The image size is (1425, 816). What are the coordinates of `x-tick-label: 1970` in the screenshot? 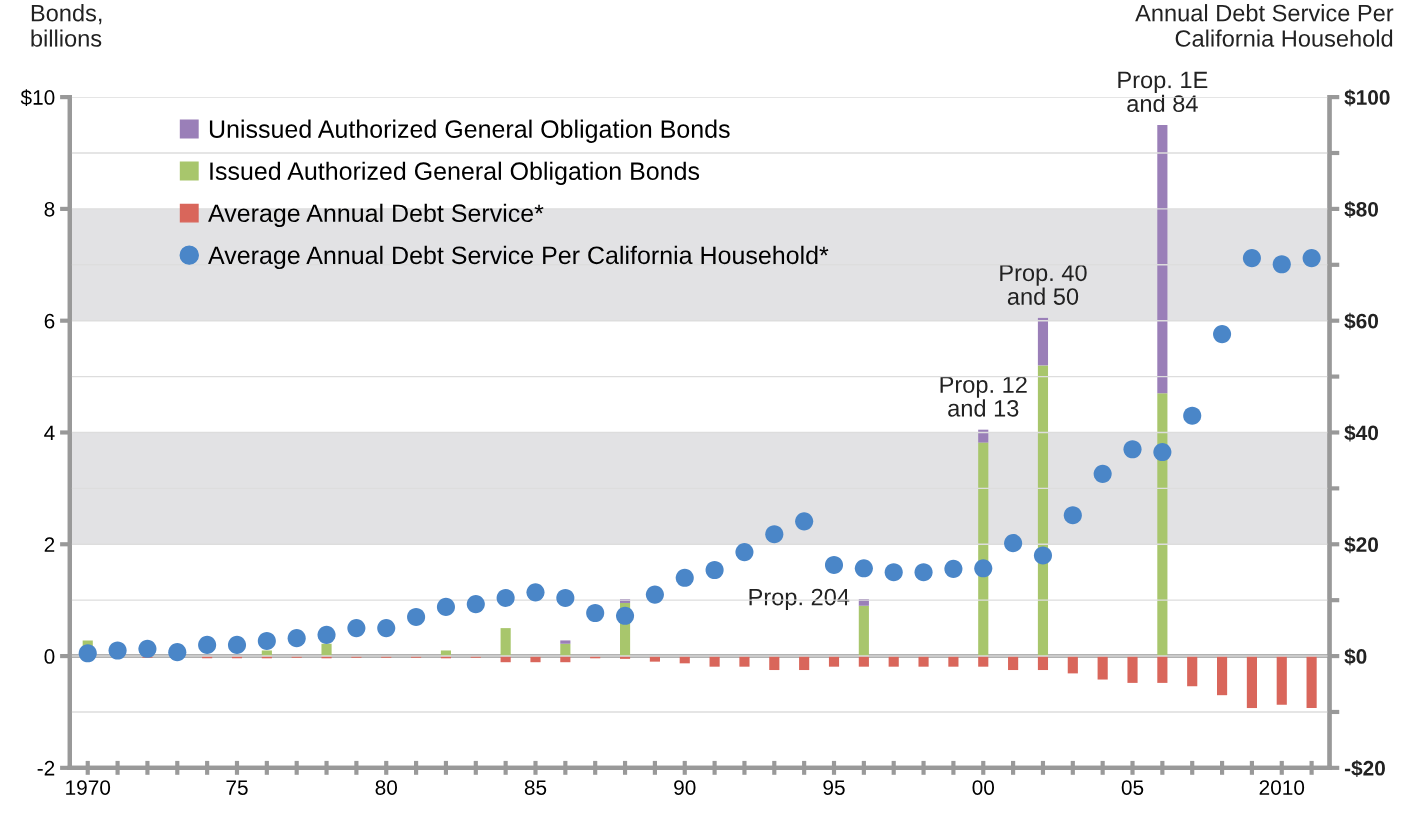 It's located at (88, 787).